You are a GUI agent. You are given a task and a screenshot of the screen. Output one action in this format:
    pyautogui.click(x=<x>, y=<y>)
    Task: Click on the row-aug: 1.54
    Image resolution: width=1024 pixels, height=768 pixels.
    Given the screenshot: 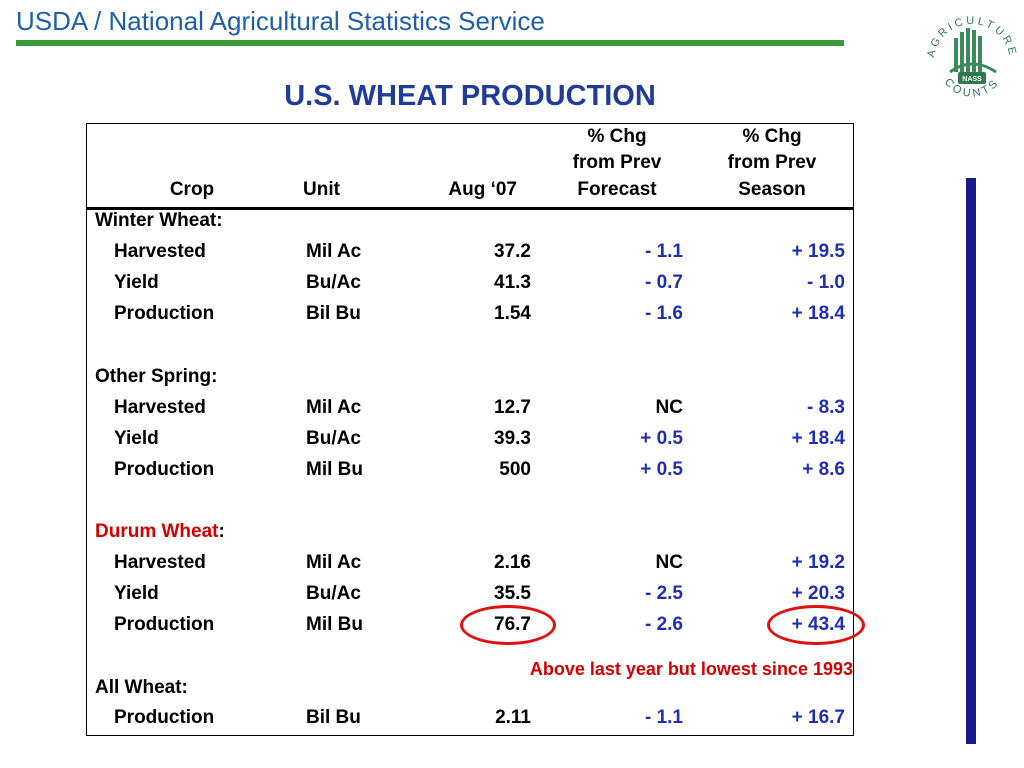 What is the action you would take?
    pyautogui.click(x=512, y=313)
    